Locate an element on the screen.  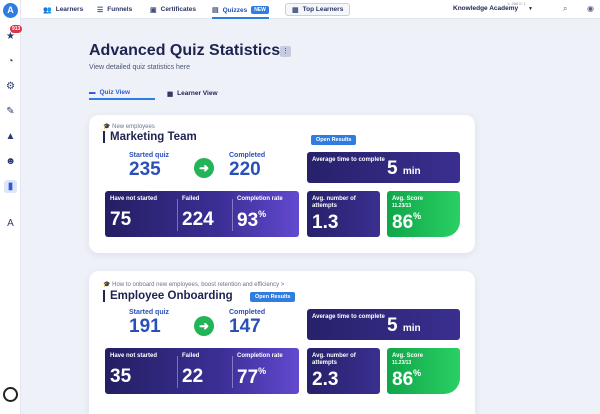
tab-top-learners: ▦ Top Learners is located at coordinates (318, 9).